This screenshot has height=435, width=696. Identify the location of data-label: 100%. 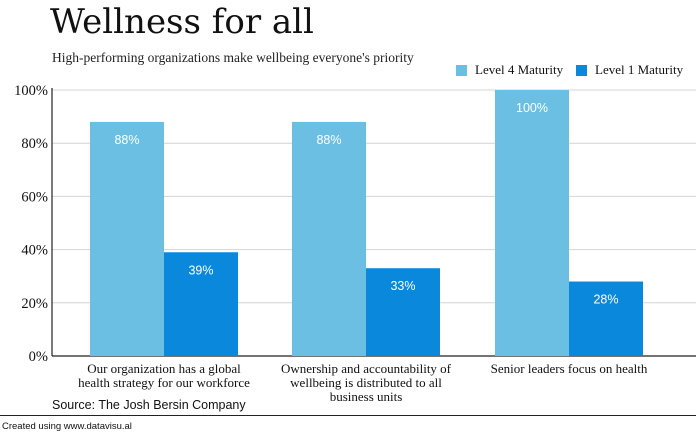
(532, 108).